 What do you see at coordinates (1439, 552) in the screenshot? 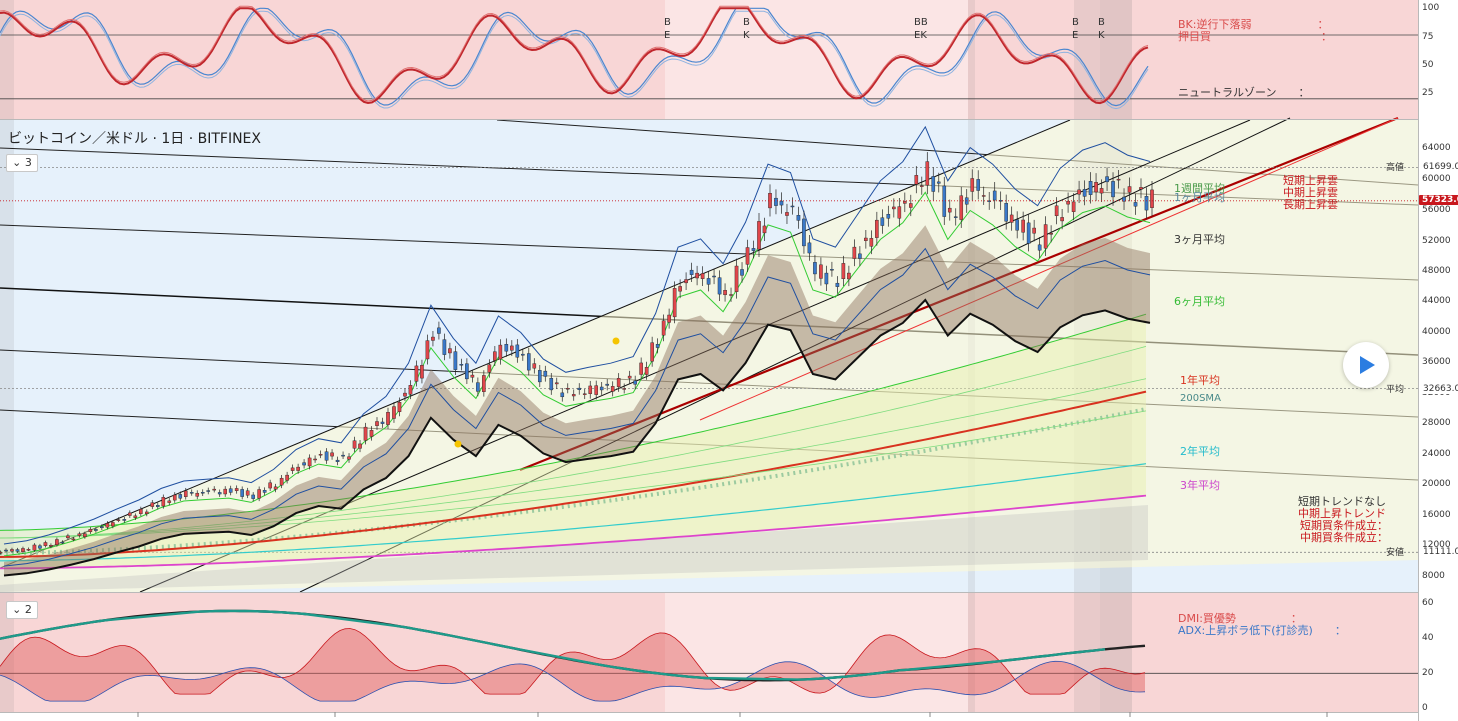
I see `low-value: 11111.0` at bounding box center [1439, 552].